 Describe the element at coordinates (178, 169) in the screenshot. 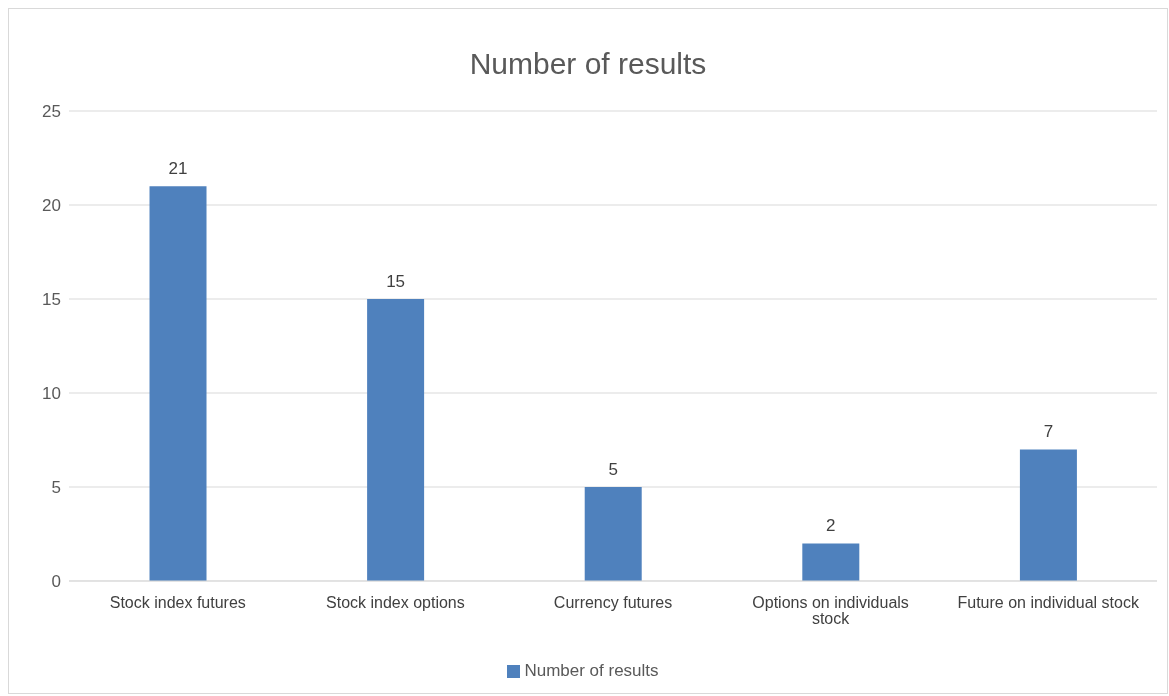

I see `data-label: 21` at that location.